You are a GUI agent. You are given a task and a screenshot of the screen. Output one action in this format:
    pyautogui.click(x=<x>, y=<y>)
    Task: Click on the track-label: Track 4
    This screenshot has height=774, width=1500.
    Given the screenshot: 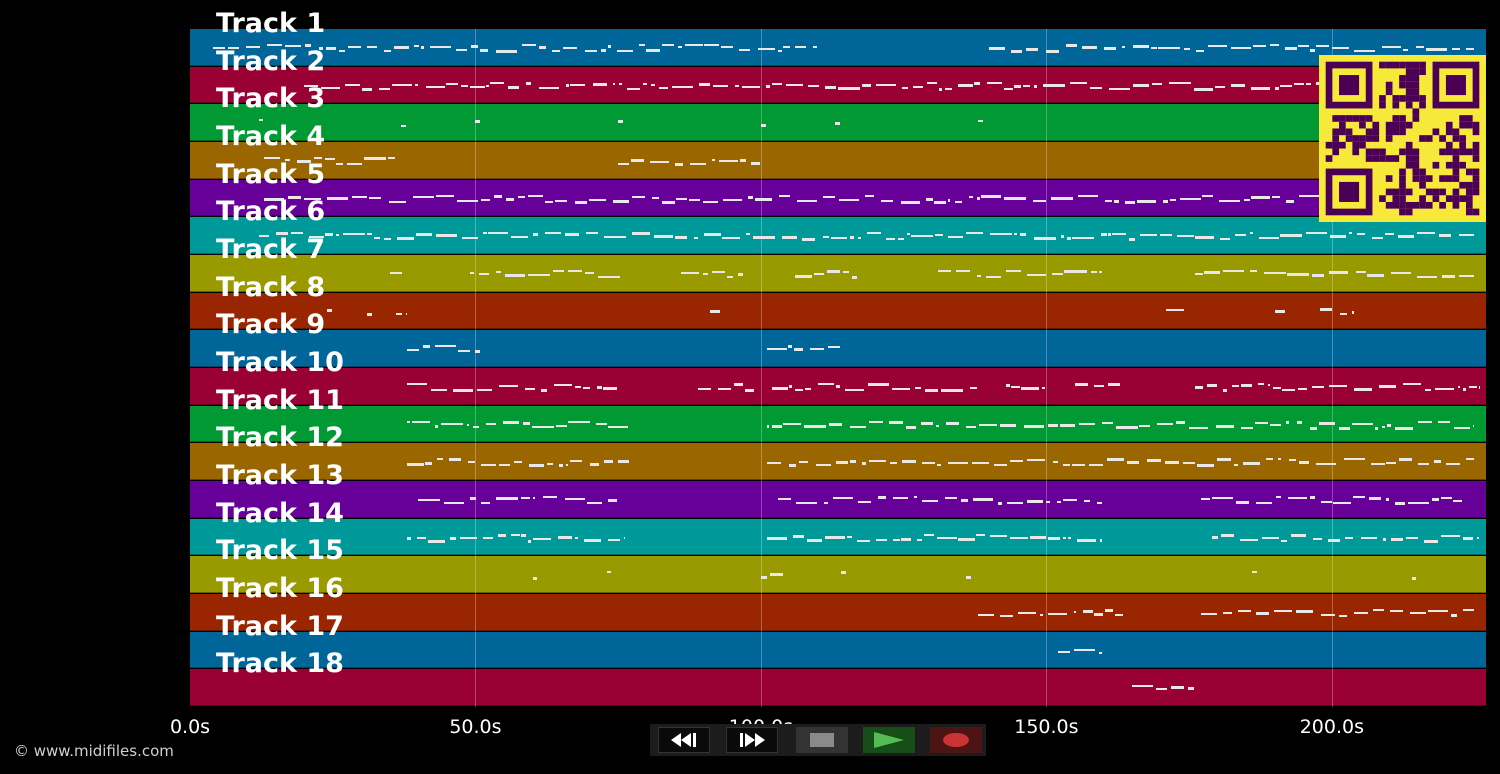 What is the action you would take?
    pyautogui.click(x=271, y=136)
    